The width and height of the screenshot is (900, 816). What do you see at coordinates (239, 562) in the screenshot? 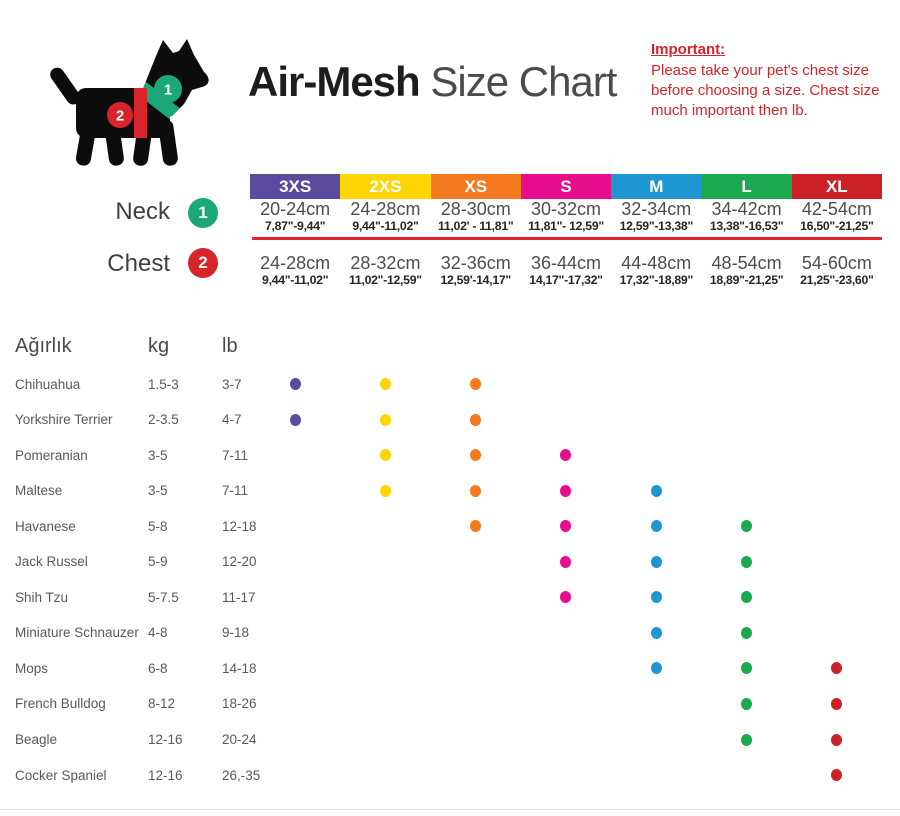
I see `breed-lb-value: 12-20` at bounding box center [239, 562].